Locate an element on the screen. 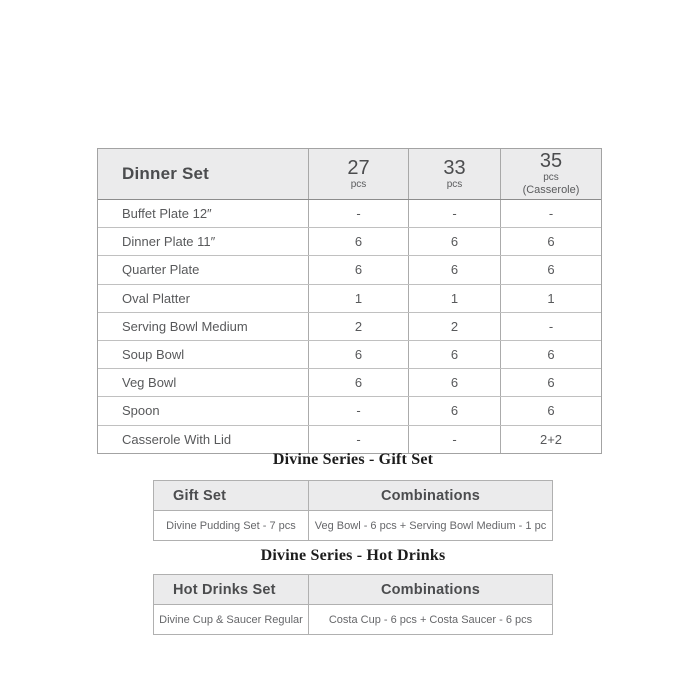 Image resolution: width=700 pixels, height=700 pixels. row-label: Soup Bowl is located at coordinates (153, 355).